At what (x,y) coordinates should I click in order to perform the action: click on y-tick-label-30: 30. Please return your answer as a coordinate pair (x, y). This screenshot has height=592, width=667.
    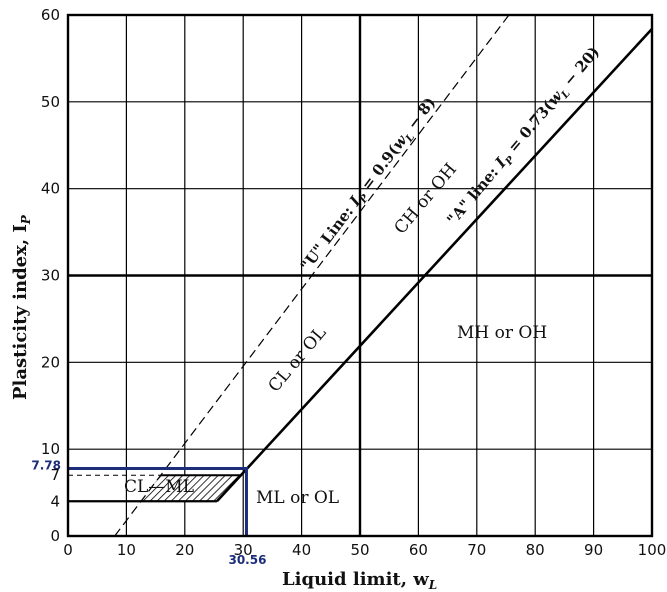
    Looking at the image, I should click on (50, 276).